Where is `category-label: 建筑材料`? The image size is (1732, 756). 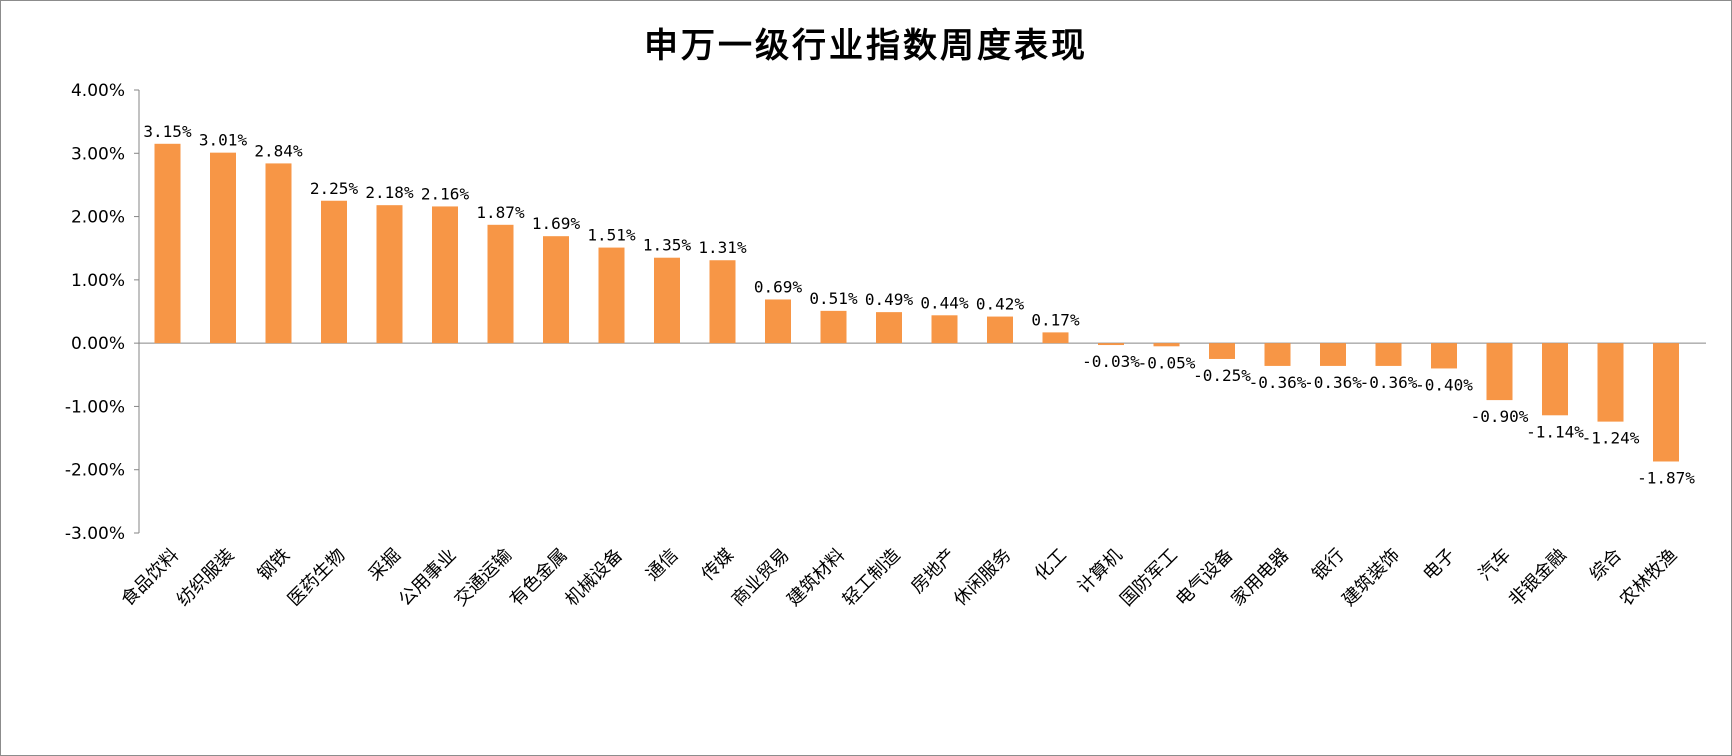 category-label: 建筑材料 is located at coordinates (816, 578).